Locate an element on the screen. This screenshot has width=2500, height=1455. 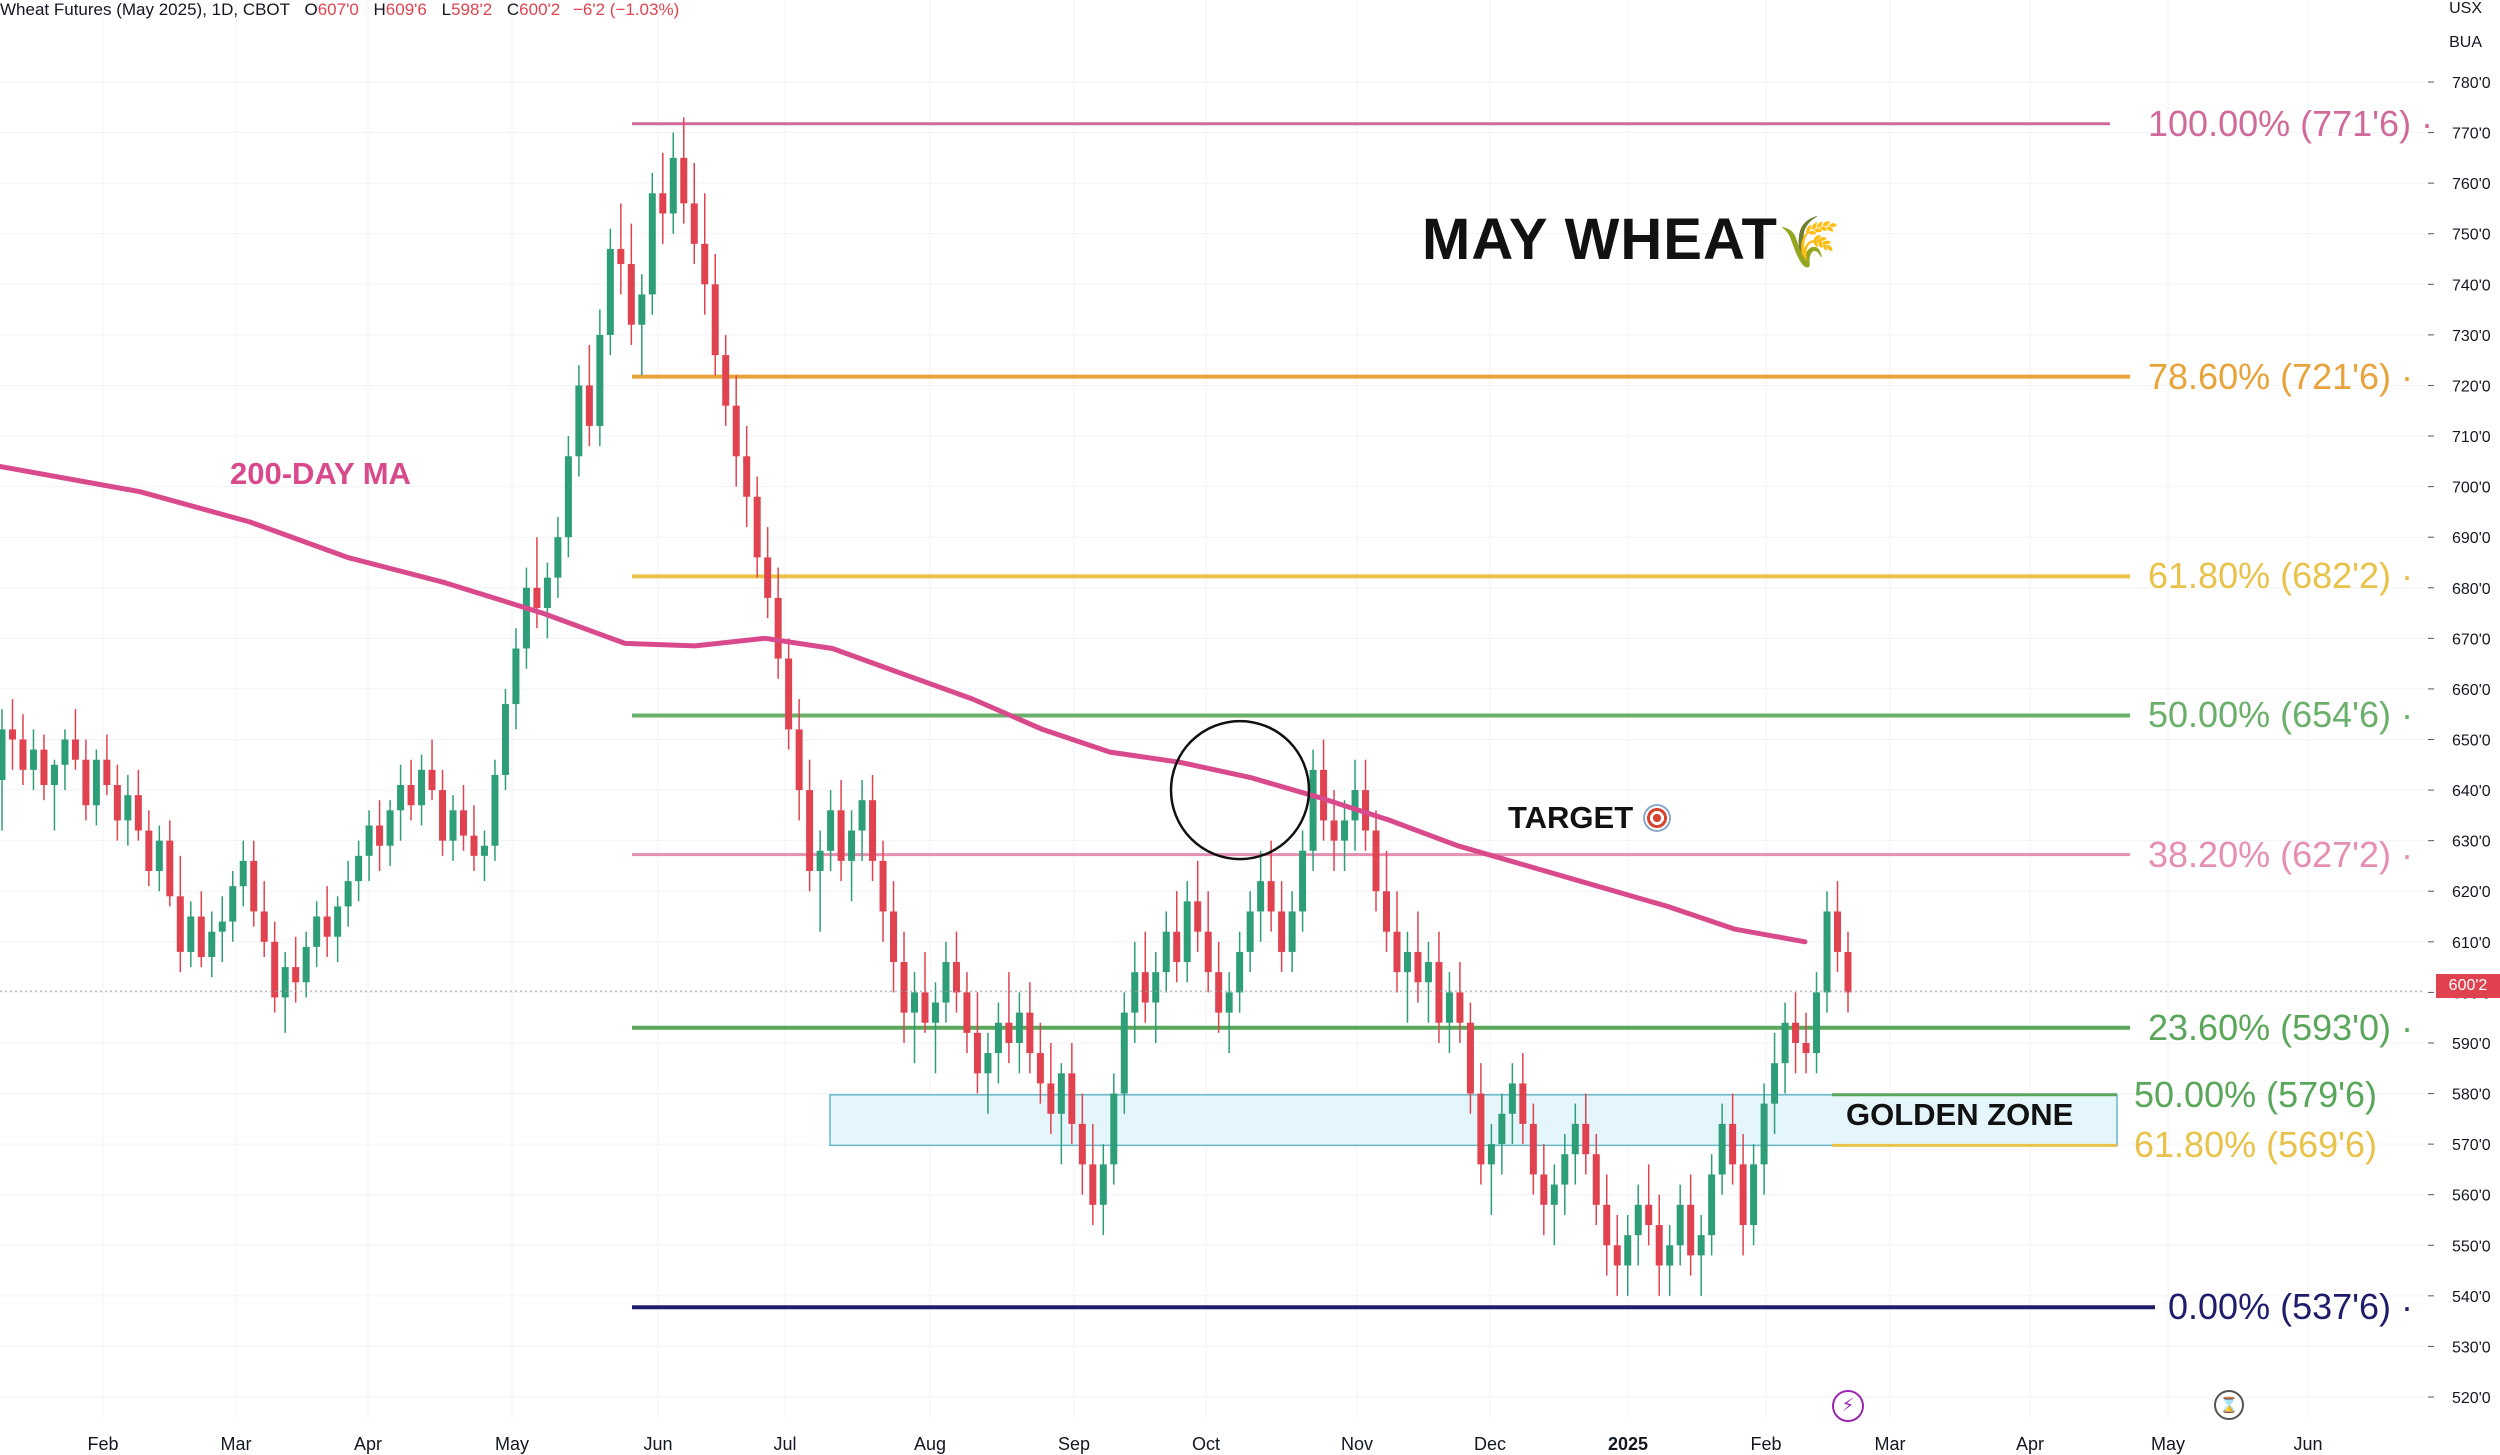
fib-level-label: 38.20% (627'2) · is located at coordinates (2281, 854).